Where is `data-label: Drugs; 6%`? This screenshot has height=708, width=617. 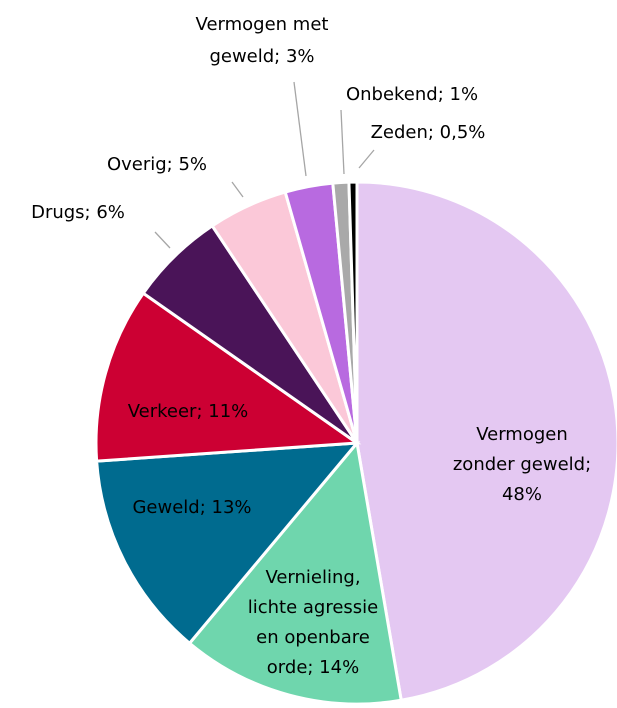 data-label: Drugs; 6% is located at coordinates (78, 212).